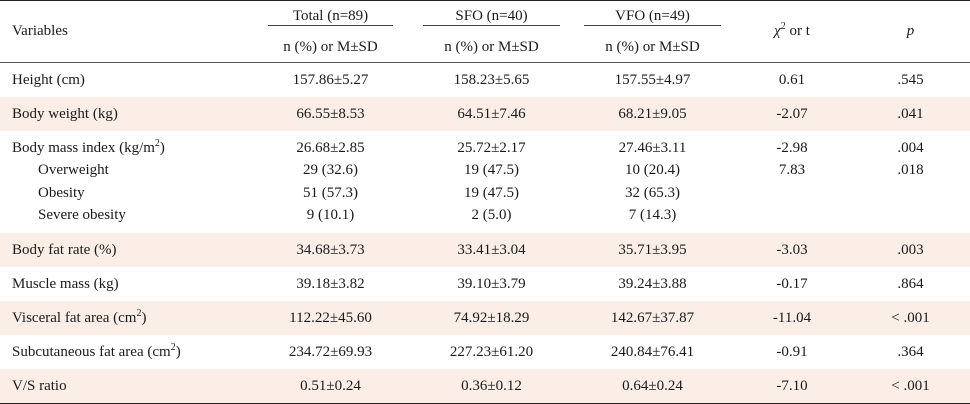 The width and height of the screenshot is (970, 404). I want to click on table-row: Obesity 51 (57.3) 19 (47.5) 32 (65.3), so click(359, 192).